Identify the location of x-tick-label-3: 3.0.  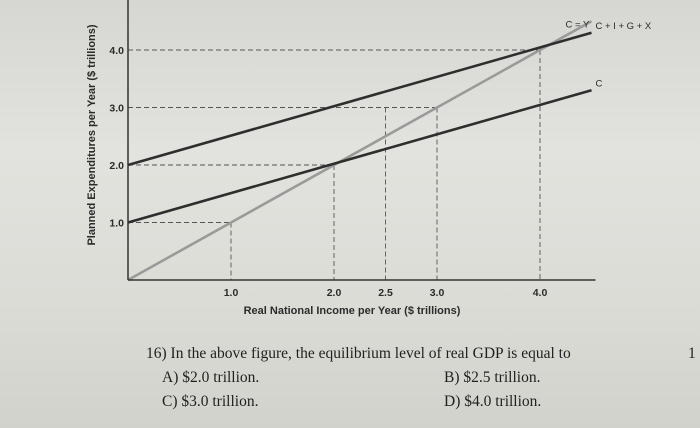
(437, 293).